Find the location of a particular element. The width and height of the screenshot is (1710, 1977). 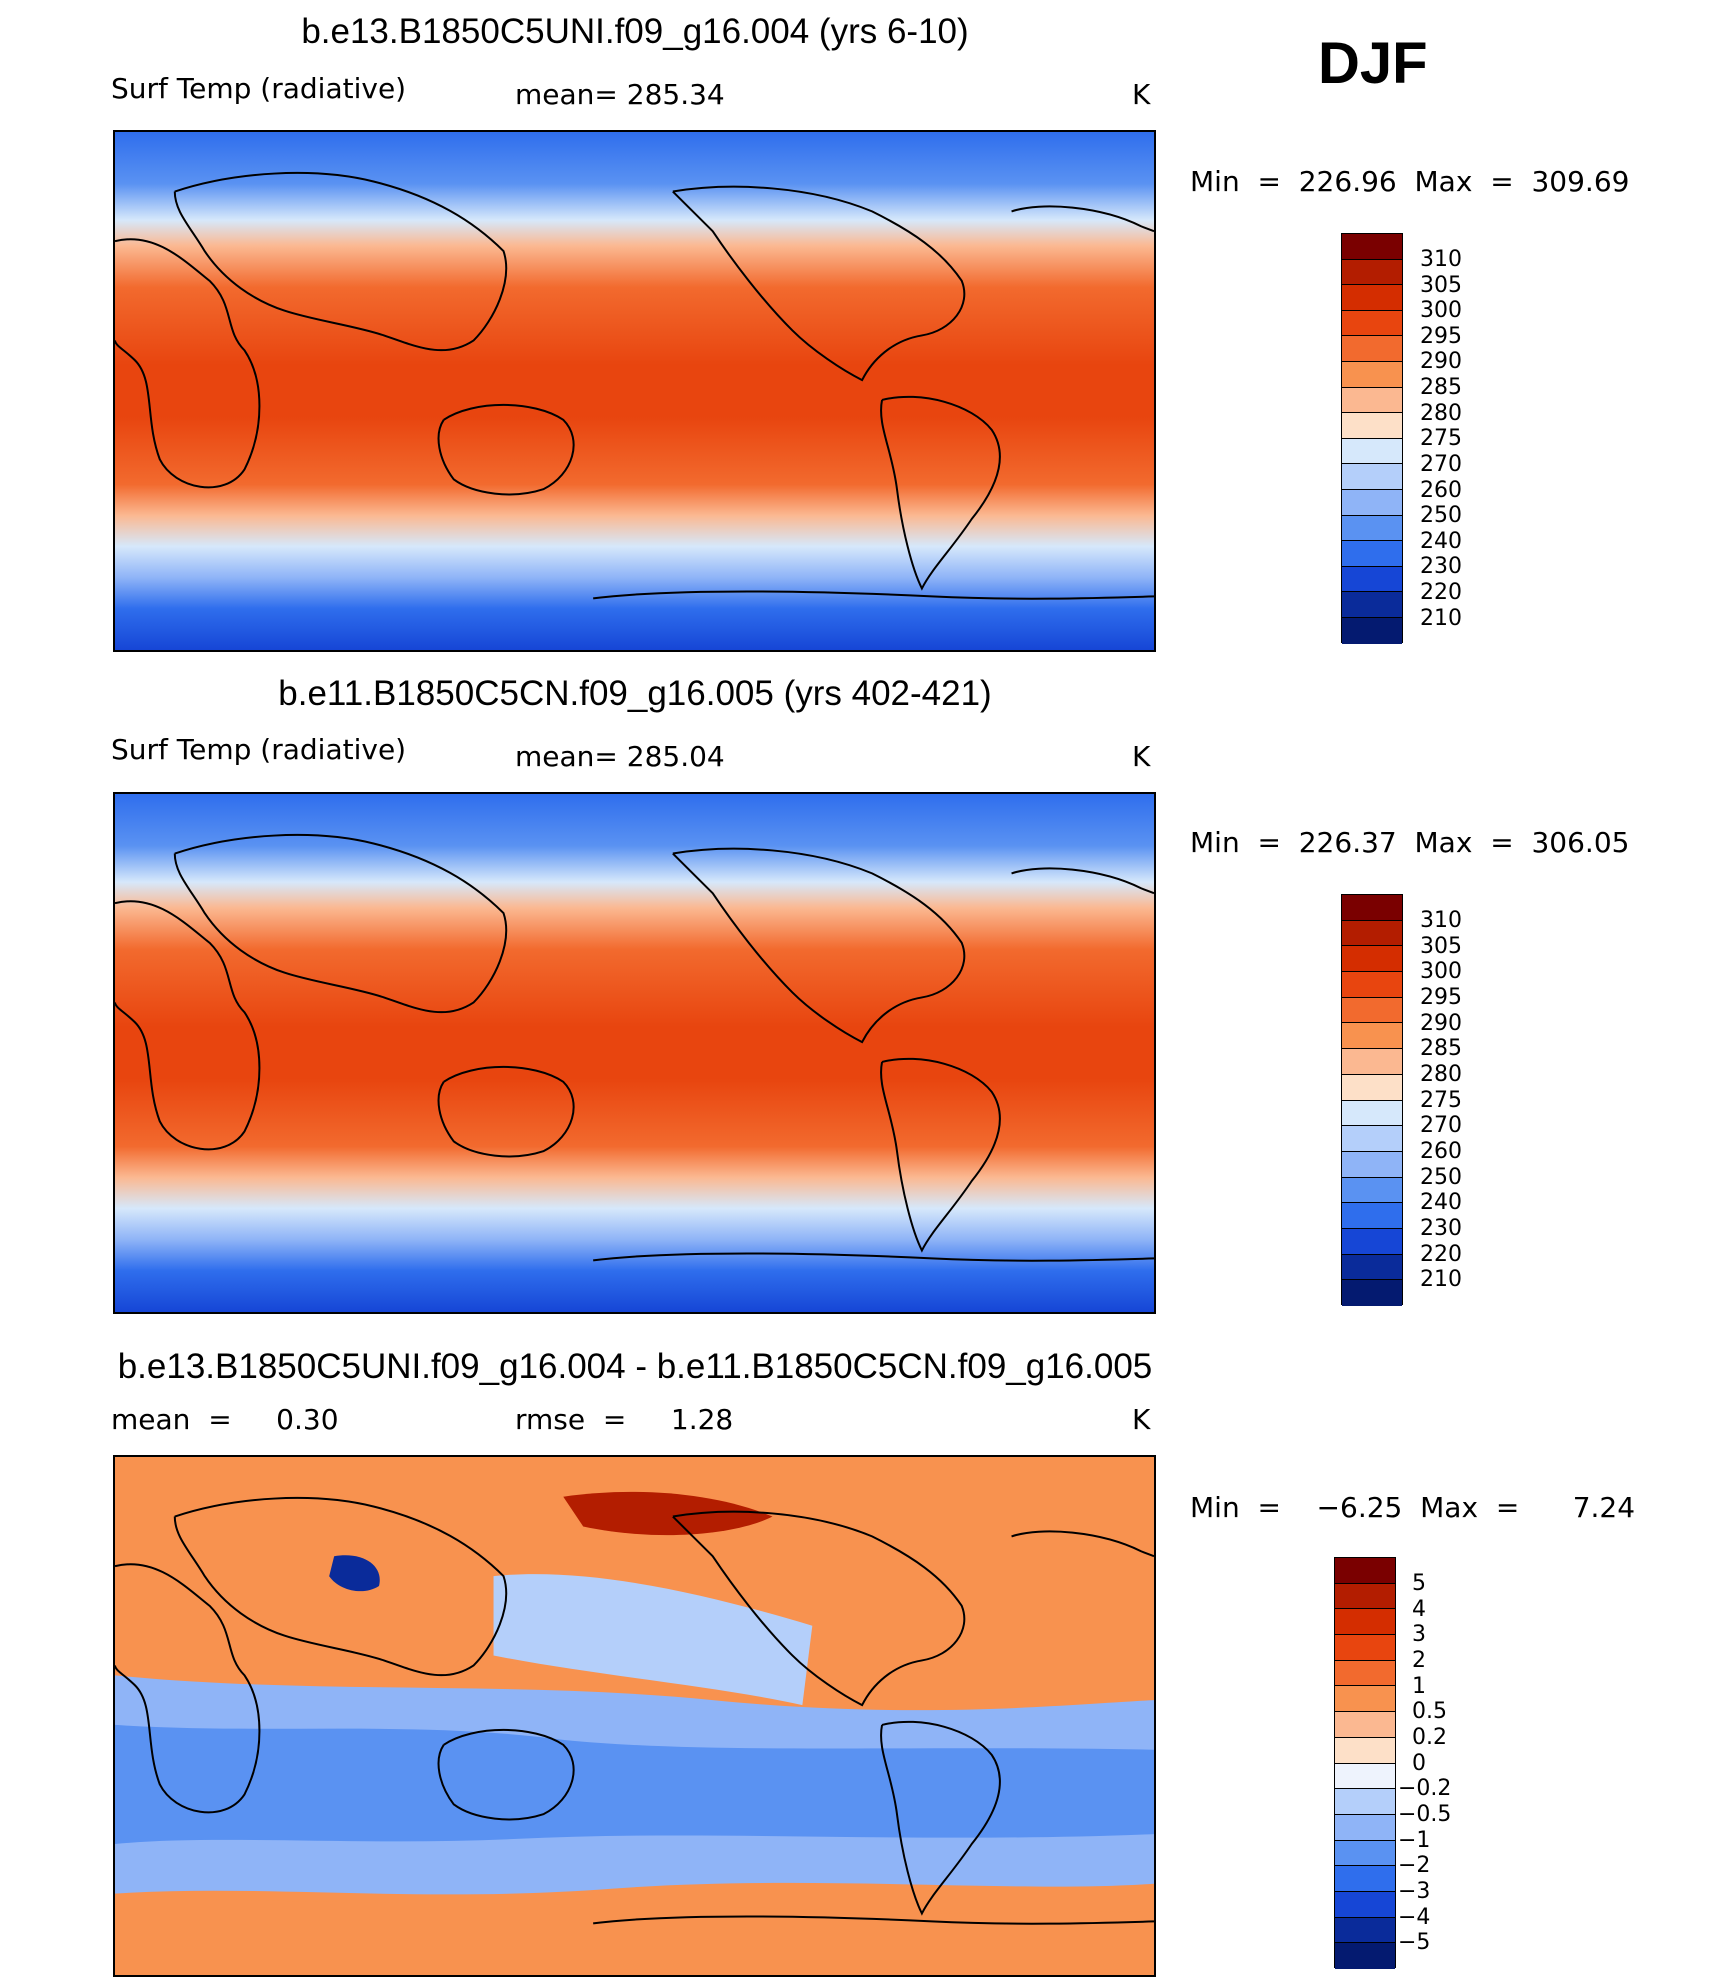

panel-3-legend is located at coordinates (1365, 1763).